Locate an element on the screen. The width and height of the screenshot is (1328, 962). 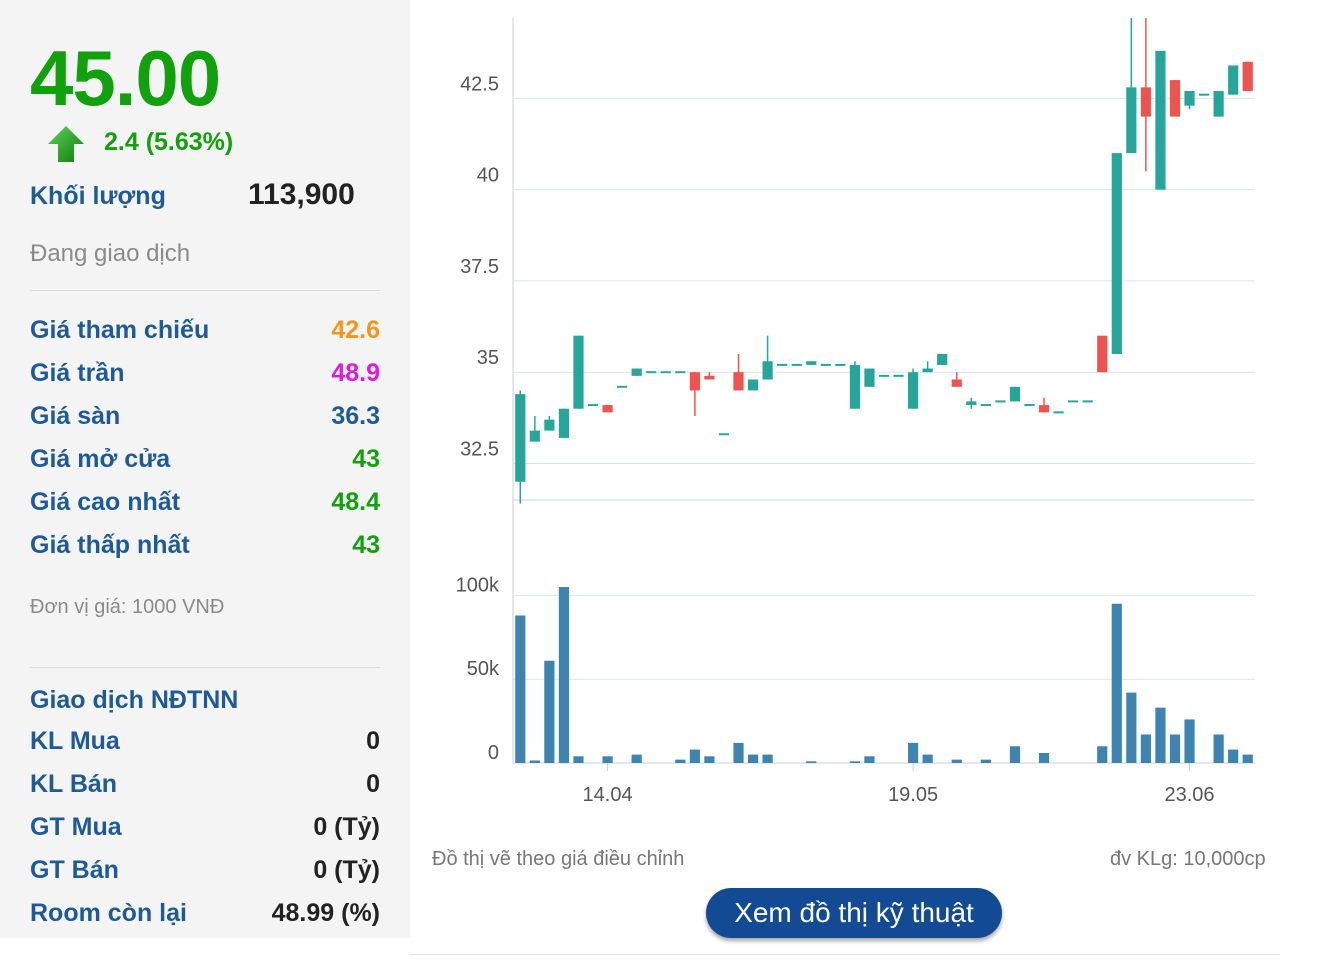
foreign-label: GT Mua is located at coordinates (76, 827).